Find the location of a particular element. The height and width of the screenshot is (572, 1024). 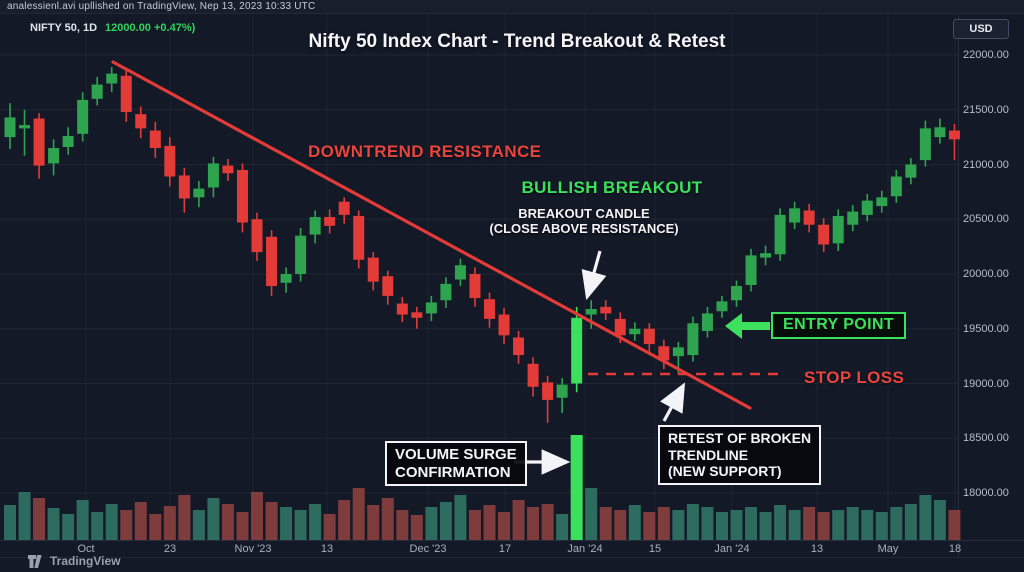

entry-point-label: ENTRY POINT is located at coordinates (839, 325).